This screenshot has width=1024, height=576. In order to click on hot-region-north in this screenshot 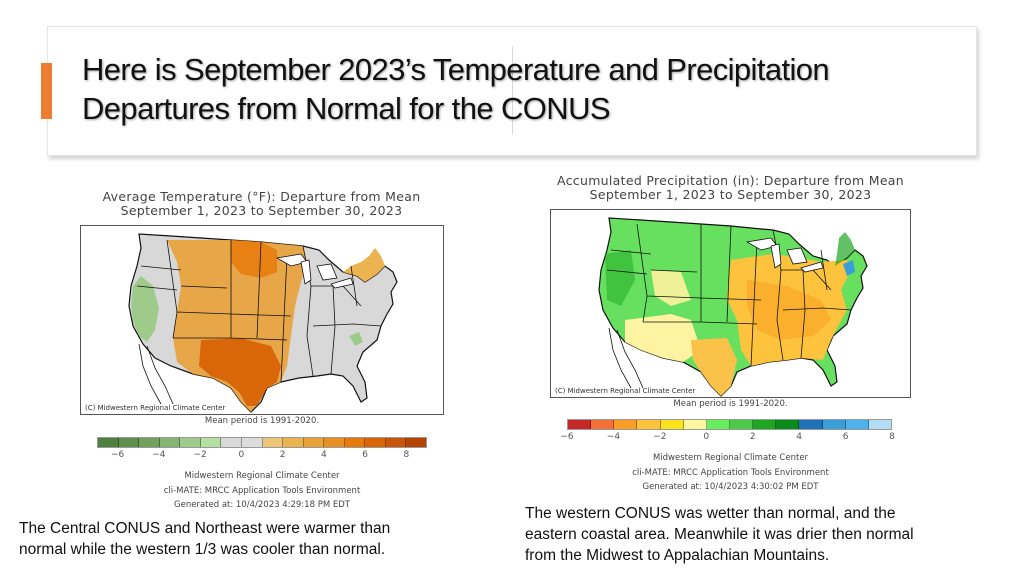, I will do `click(254, 259)`.